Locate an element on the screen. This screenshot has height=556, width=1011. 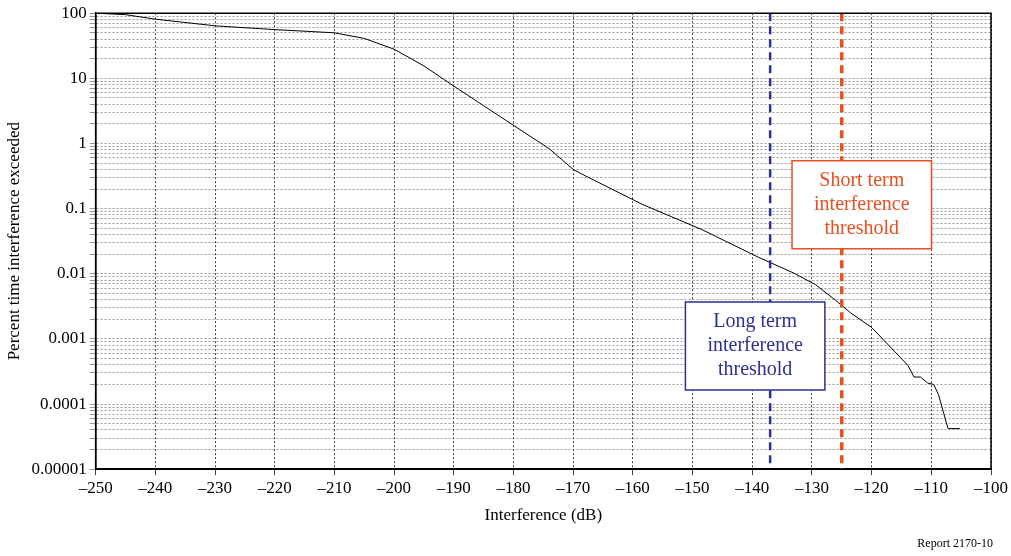
y-axis-title: Percent time interference exceeded is located at coordinates (13, 241).